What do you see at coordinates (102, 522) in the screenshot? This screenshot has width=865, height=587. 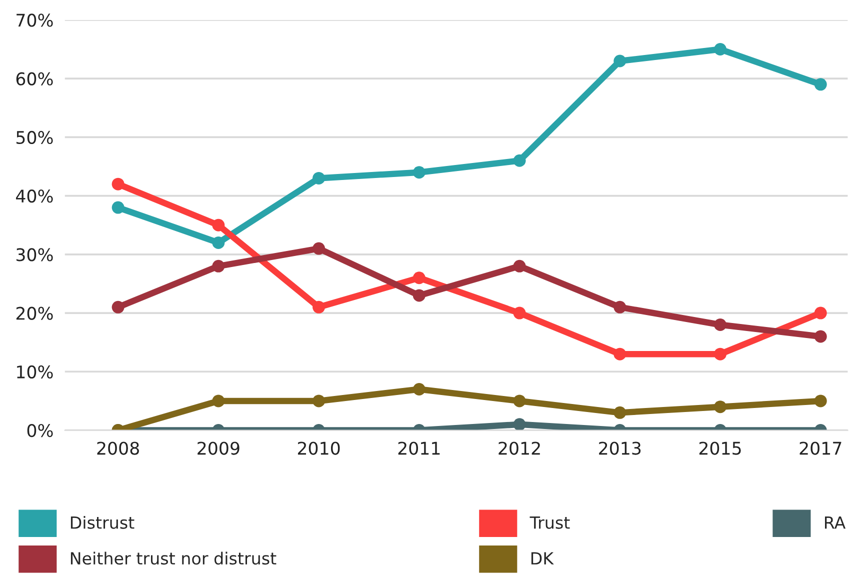 I see `legend-label: Distrust` at bounding box center [102, 522].